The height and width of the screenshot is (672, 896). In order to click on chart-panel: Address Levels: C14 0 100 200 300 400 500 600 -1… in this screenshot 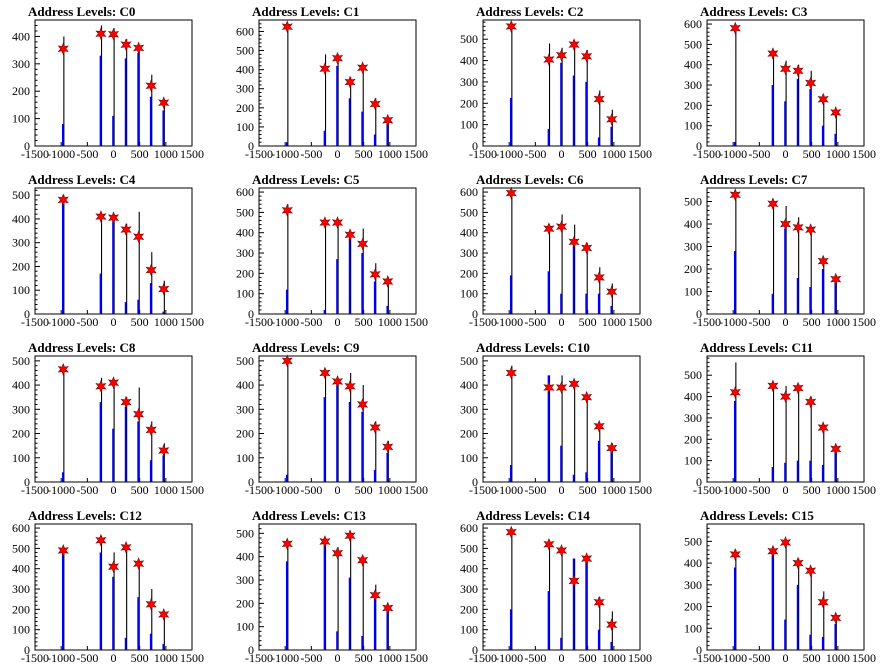, I will do `click(560, 588)`.